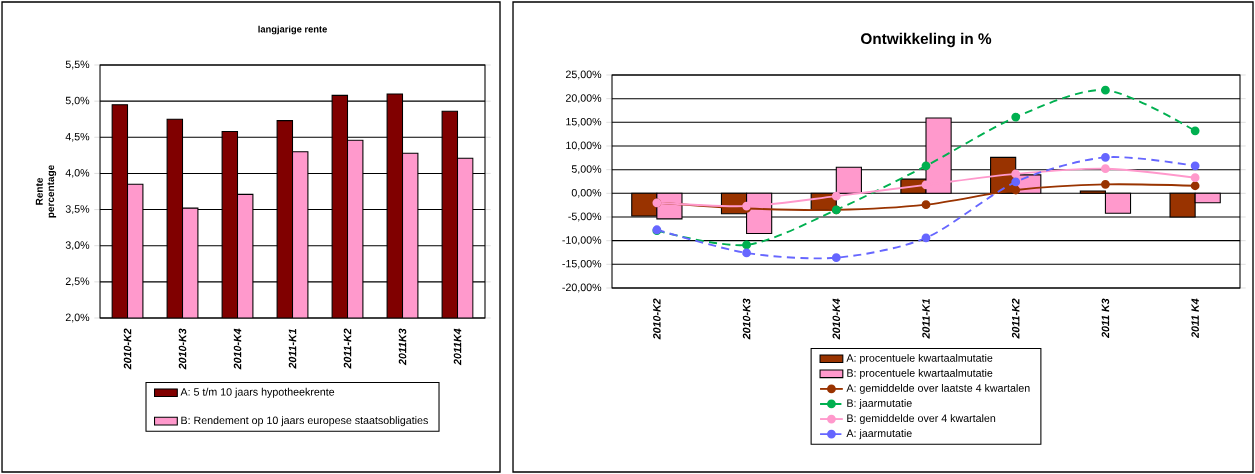  What do you see at coordinates (938, 389) in the screenshot?
I see `legend-label: A: gemiddelde over laatste 4 kwartalen` at bounding box center [938, 389].